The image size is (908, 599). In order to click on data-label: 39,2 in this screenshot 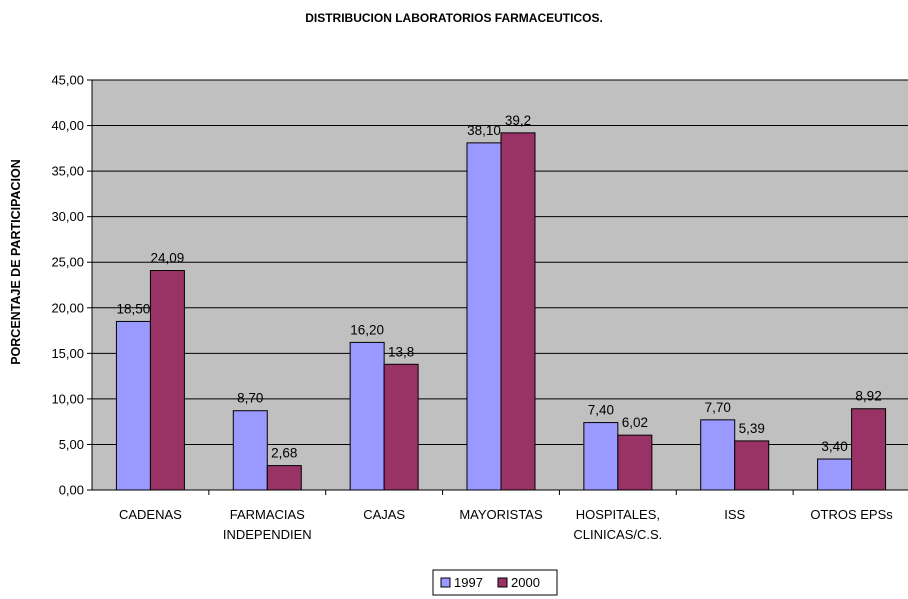, I will do `click(518, 120)`.